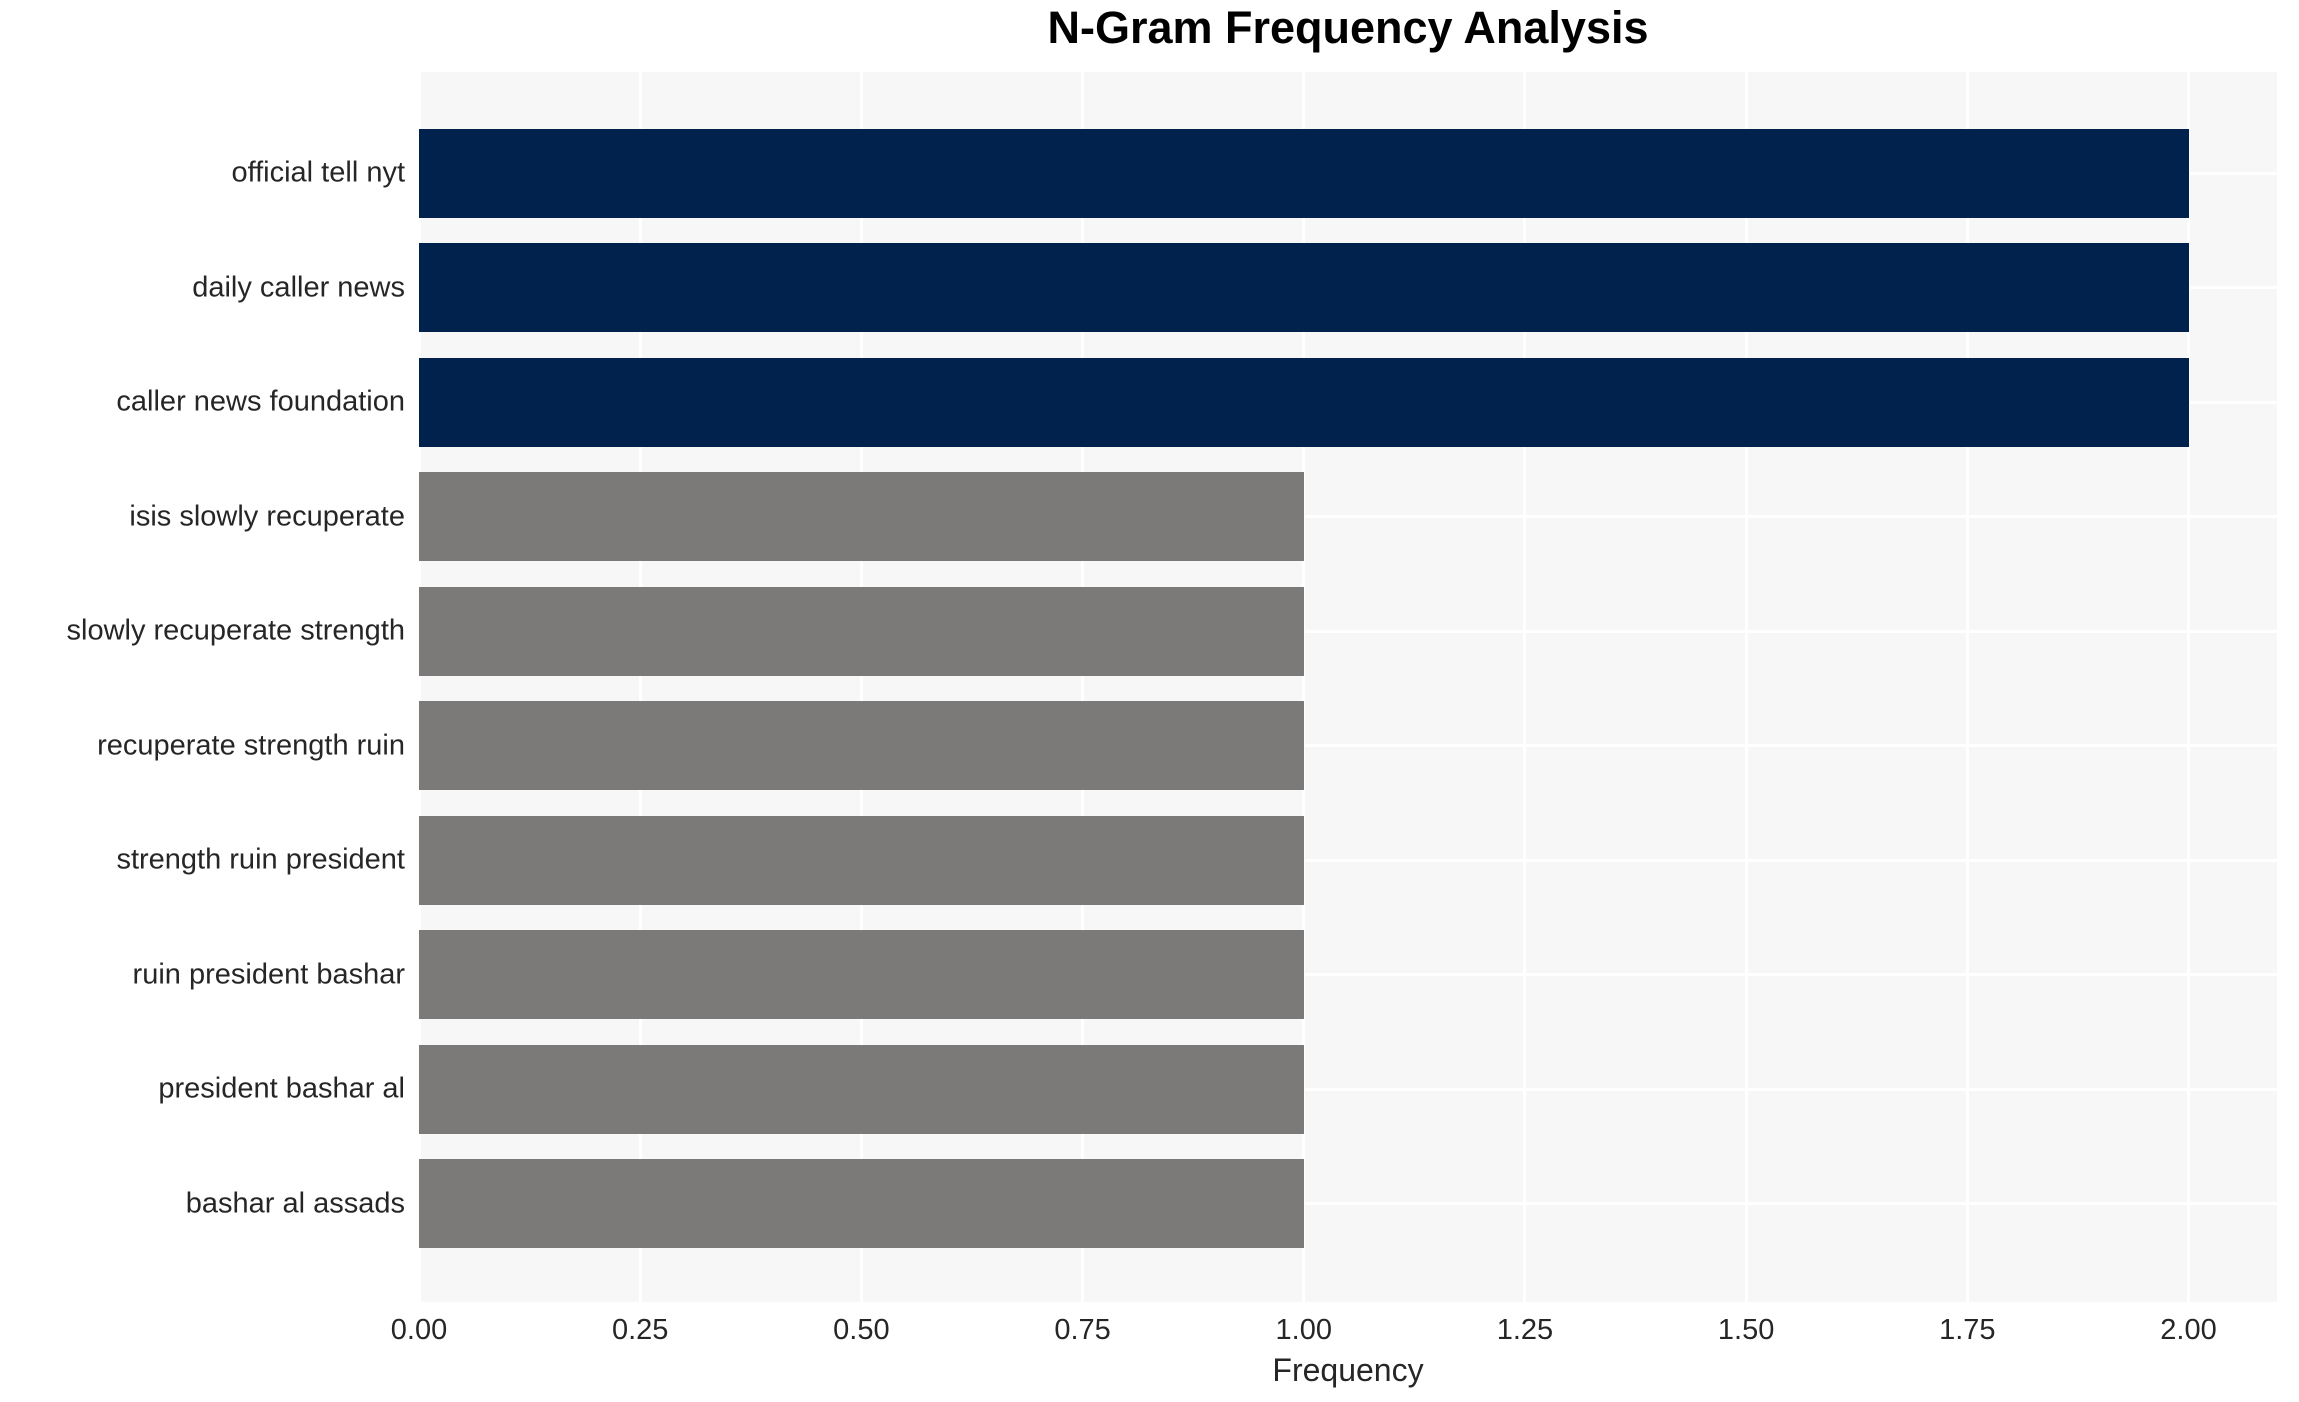 The height and width of the screenshot is (1402, 2299). What do you see at coordinates (1082, 1330) in the screenshot?
I see `x-tick-label: 0.75` at bounding box center [1082, 1330].